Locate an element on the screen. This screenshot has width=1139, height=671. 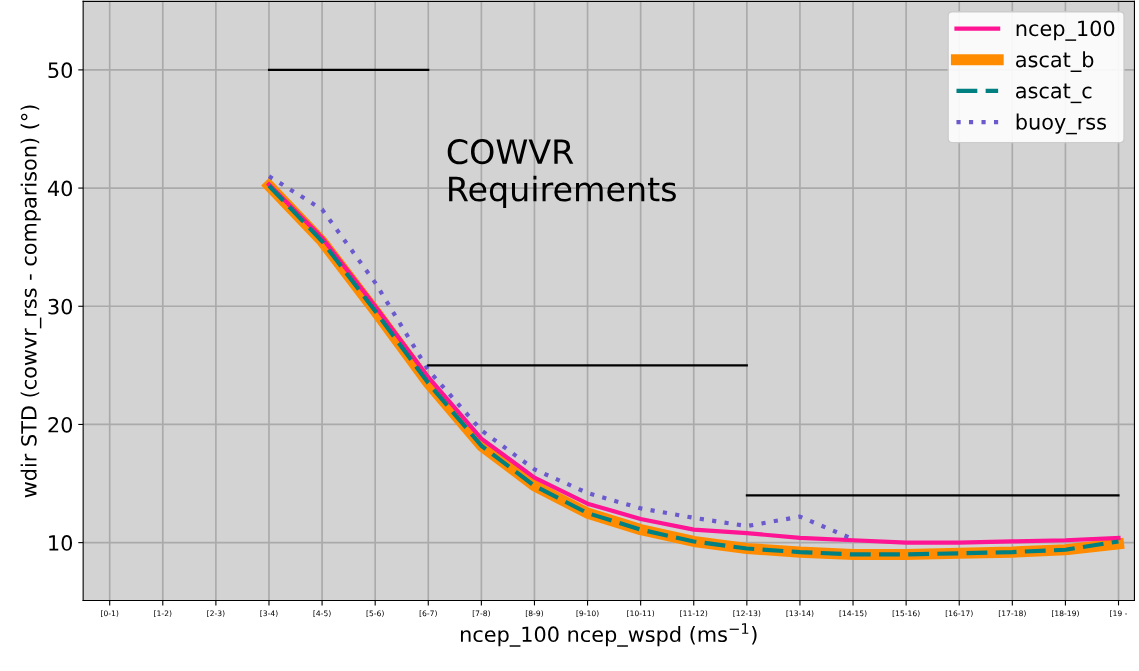
y-tick-label: 40 is located at coordinates (60, 188).